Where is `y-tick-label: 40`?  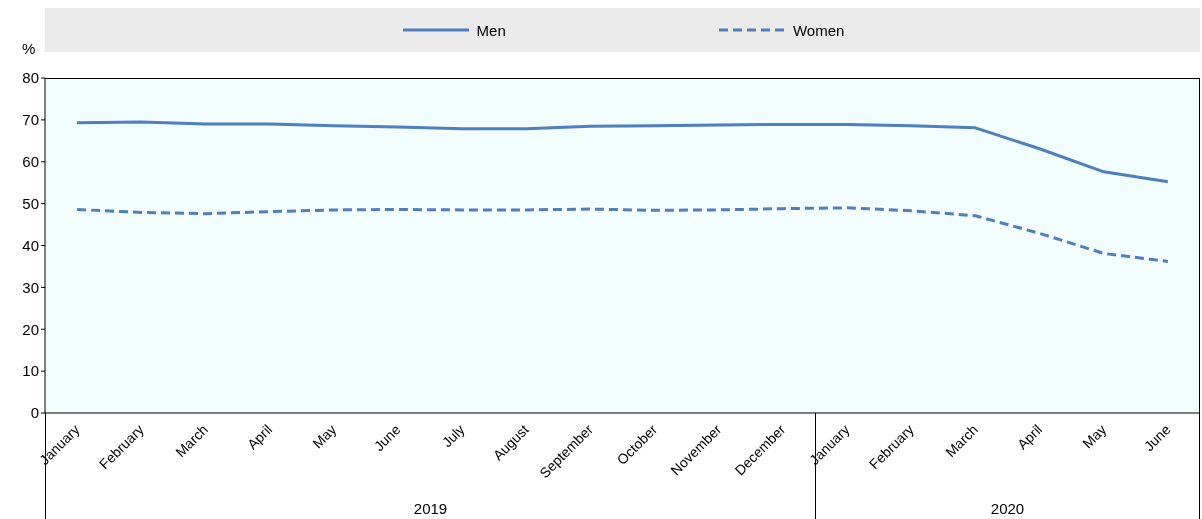
y-tick-label: 40 is located at coordinates (30, 245).